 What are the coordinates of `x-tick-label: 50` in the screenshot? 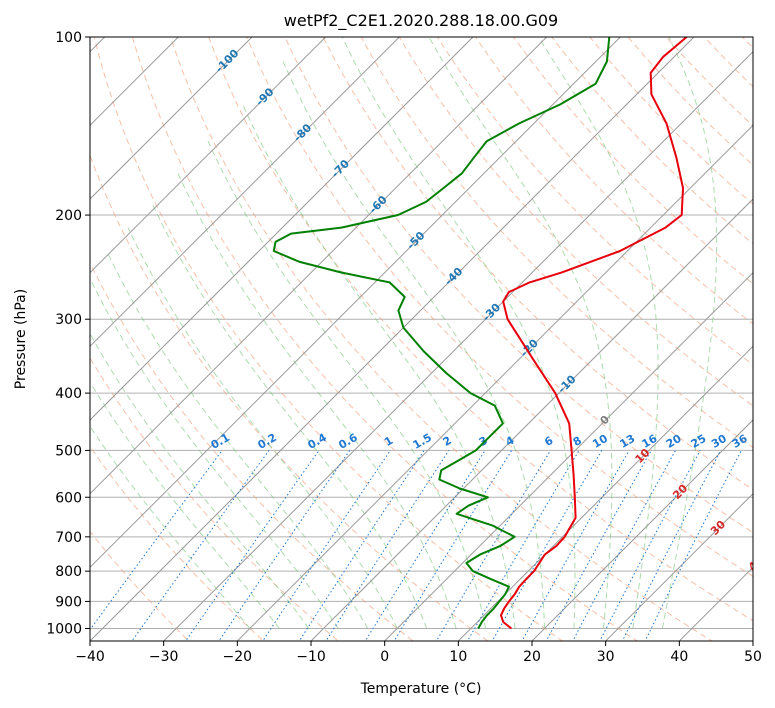 It's located at (753, 657).